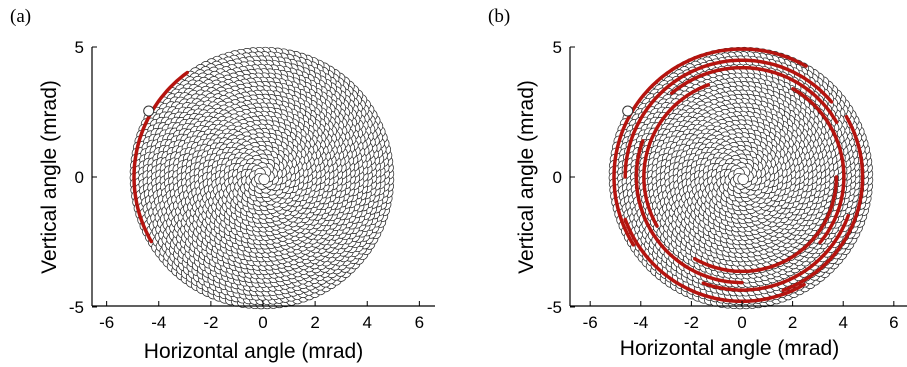 This screenshot has width=907, height=367. I want to click on panel-label-a: (a), so click(21, 16).